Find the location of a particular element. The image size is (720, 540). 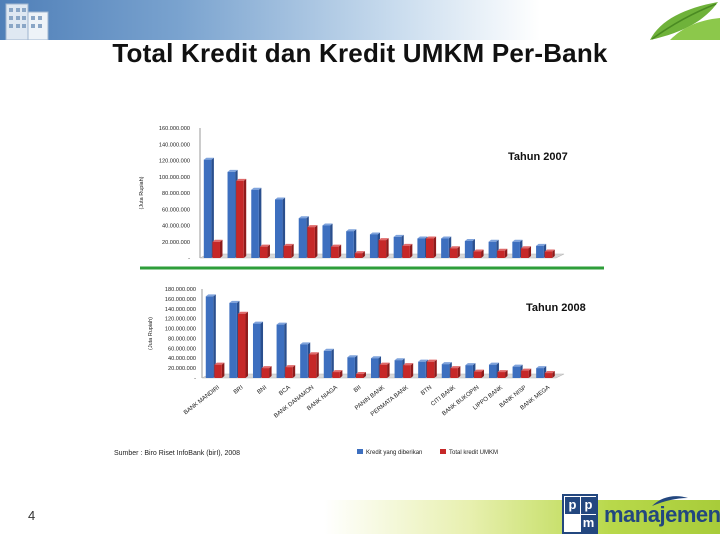

slide-title: Total Kredit dan Kredit UMKM Per-Bank is located at coordinates (360, 53).